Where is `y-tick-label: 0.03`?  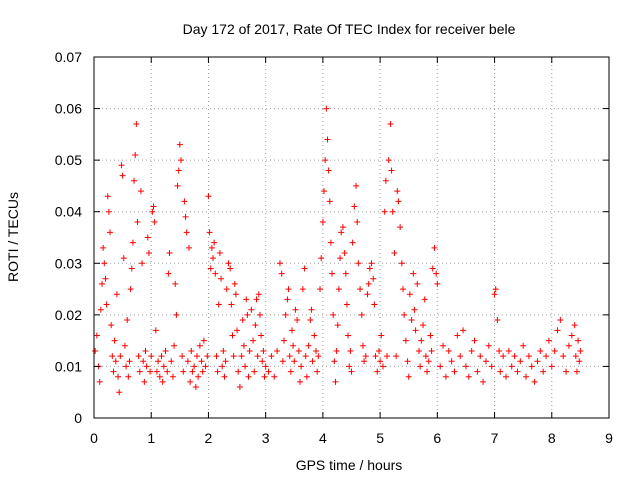
y-tick-label: 0.03 is located at coordinates (68, 263).